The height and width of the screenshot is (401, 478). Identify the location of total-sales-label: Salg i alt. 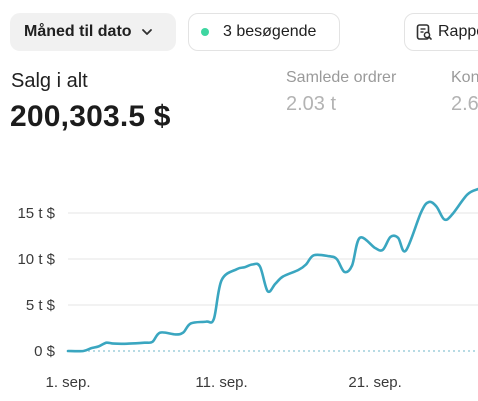
(49, 81).